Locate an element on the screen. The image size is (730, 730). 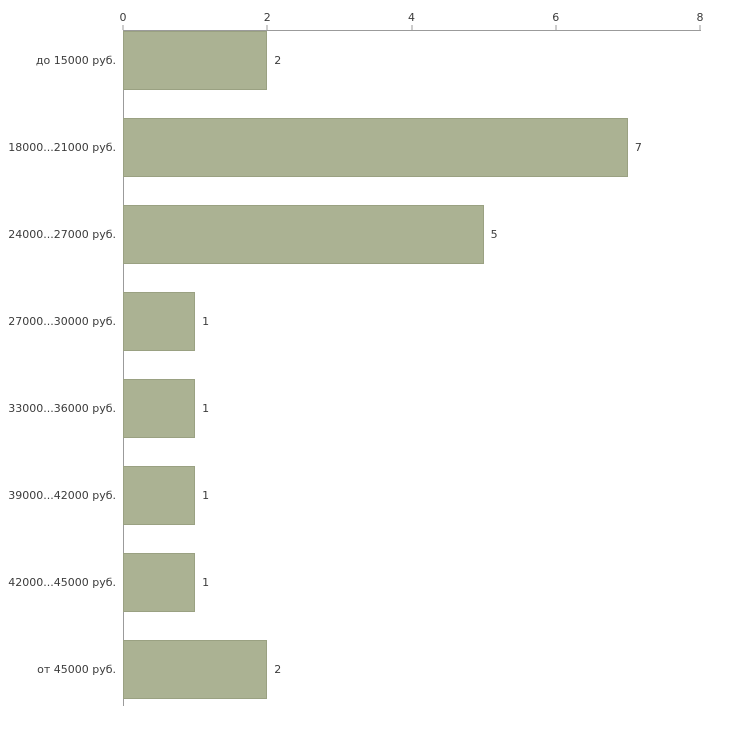
chart-row: до 15000 руб. 2 is located at coordinates (365, 74).